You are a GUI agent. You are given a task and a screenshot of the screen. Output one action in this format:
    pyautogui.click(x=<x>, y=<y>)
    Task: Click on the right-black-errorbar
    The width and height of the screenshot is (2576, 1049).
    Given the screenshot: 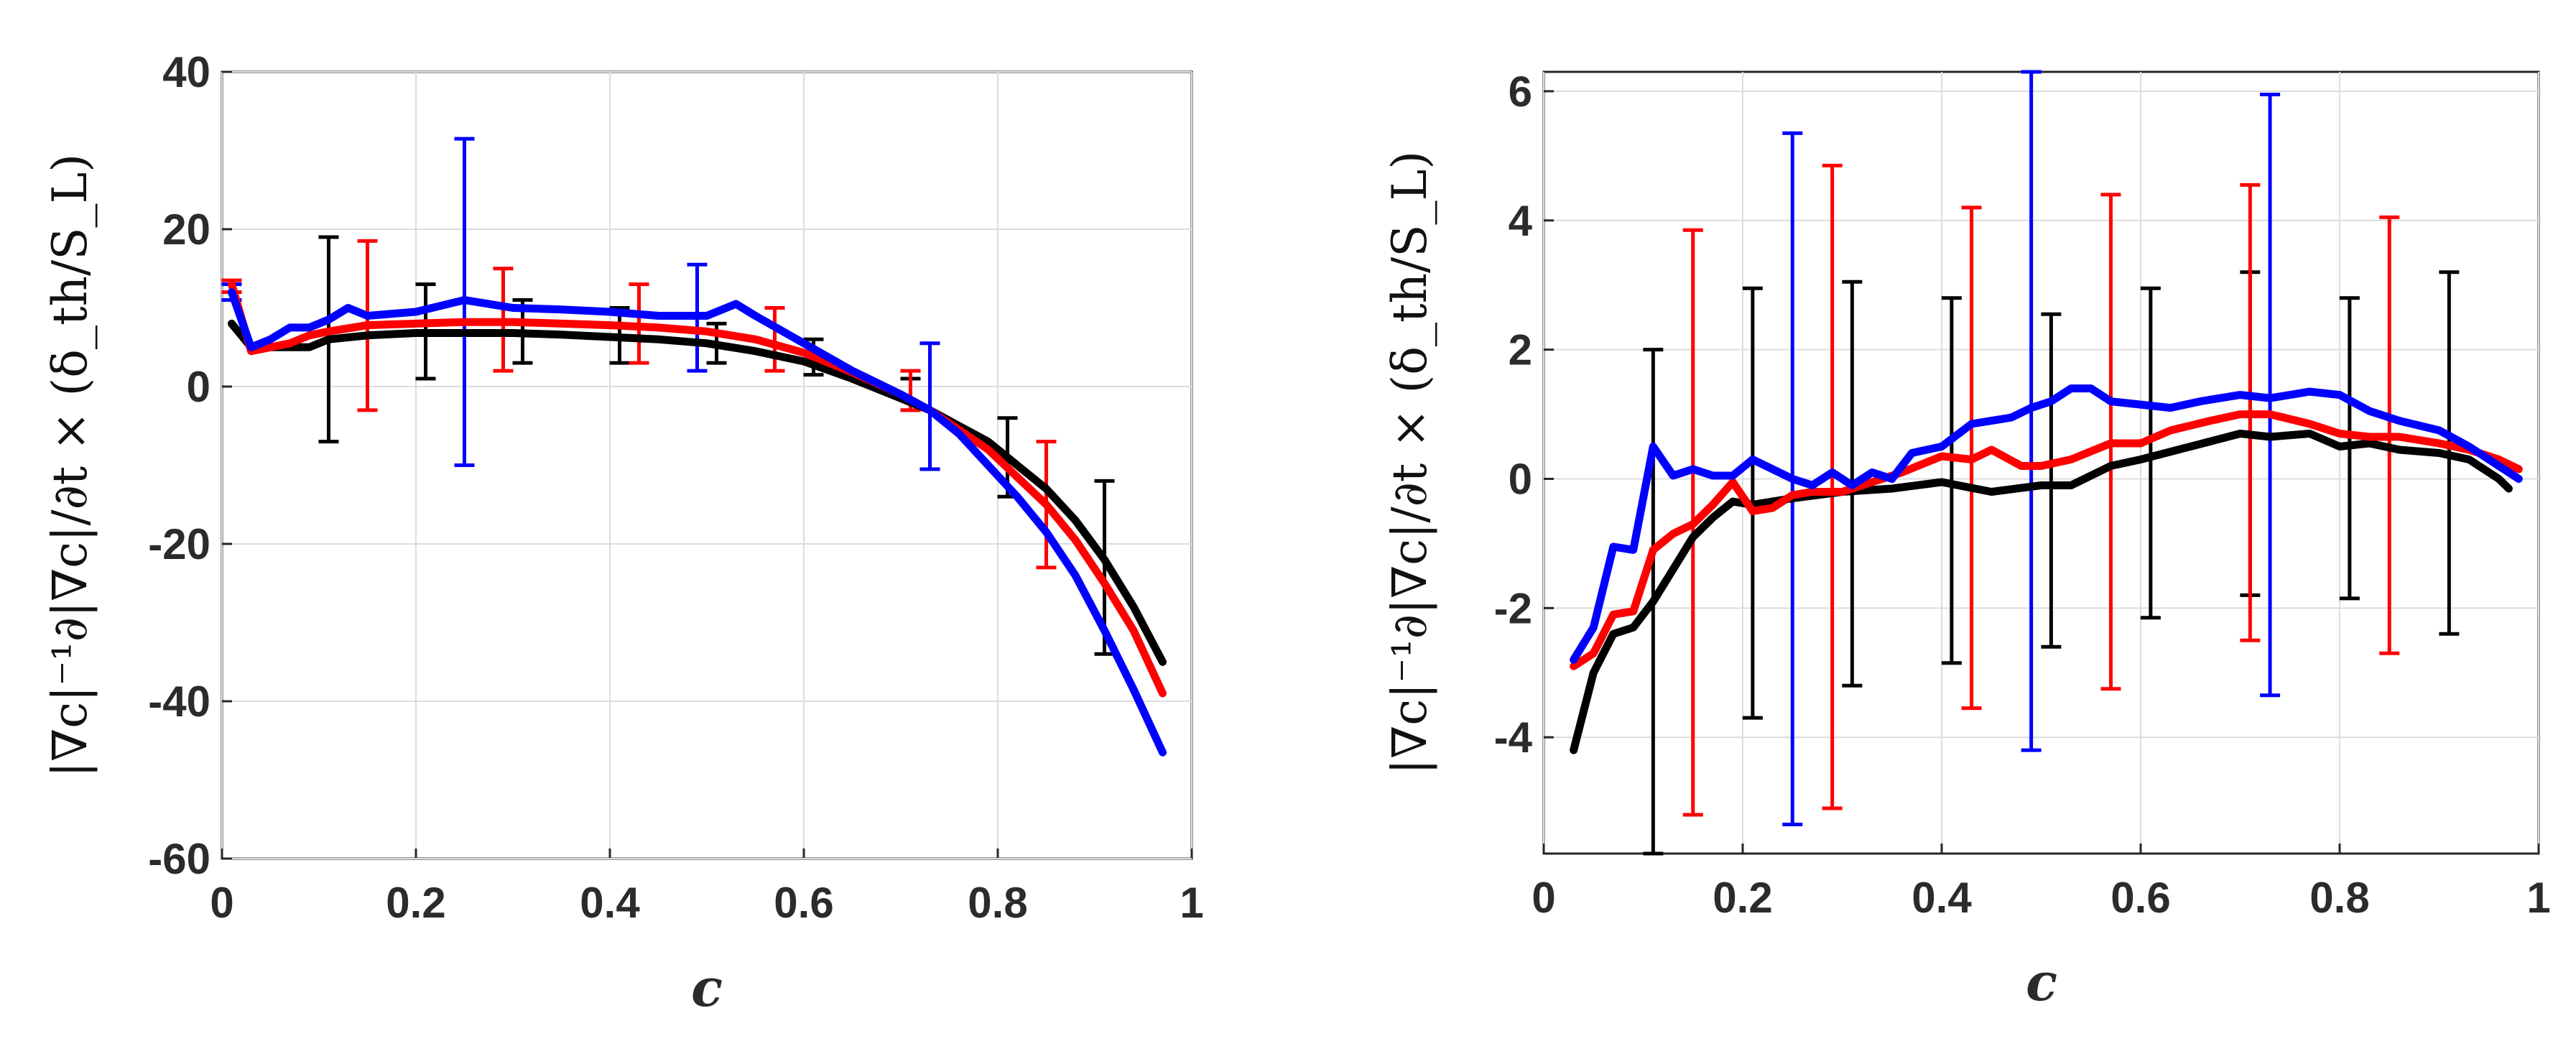 What is the action you would take?
    pyautogui.click(x=2051, y=480)
    